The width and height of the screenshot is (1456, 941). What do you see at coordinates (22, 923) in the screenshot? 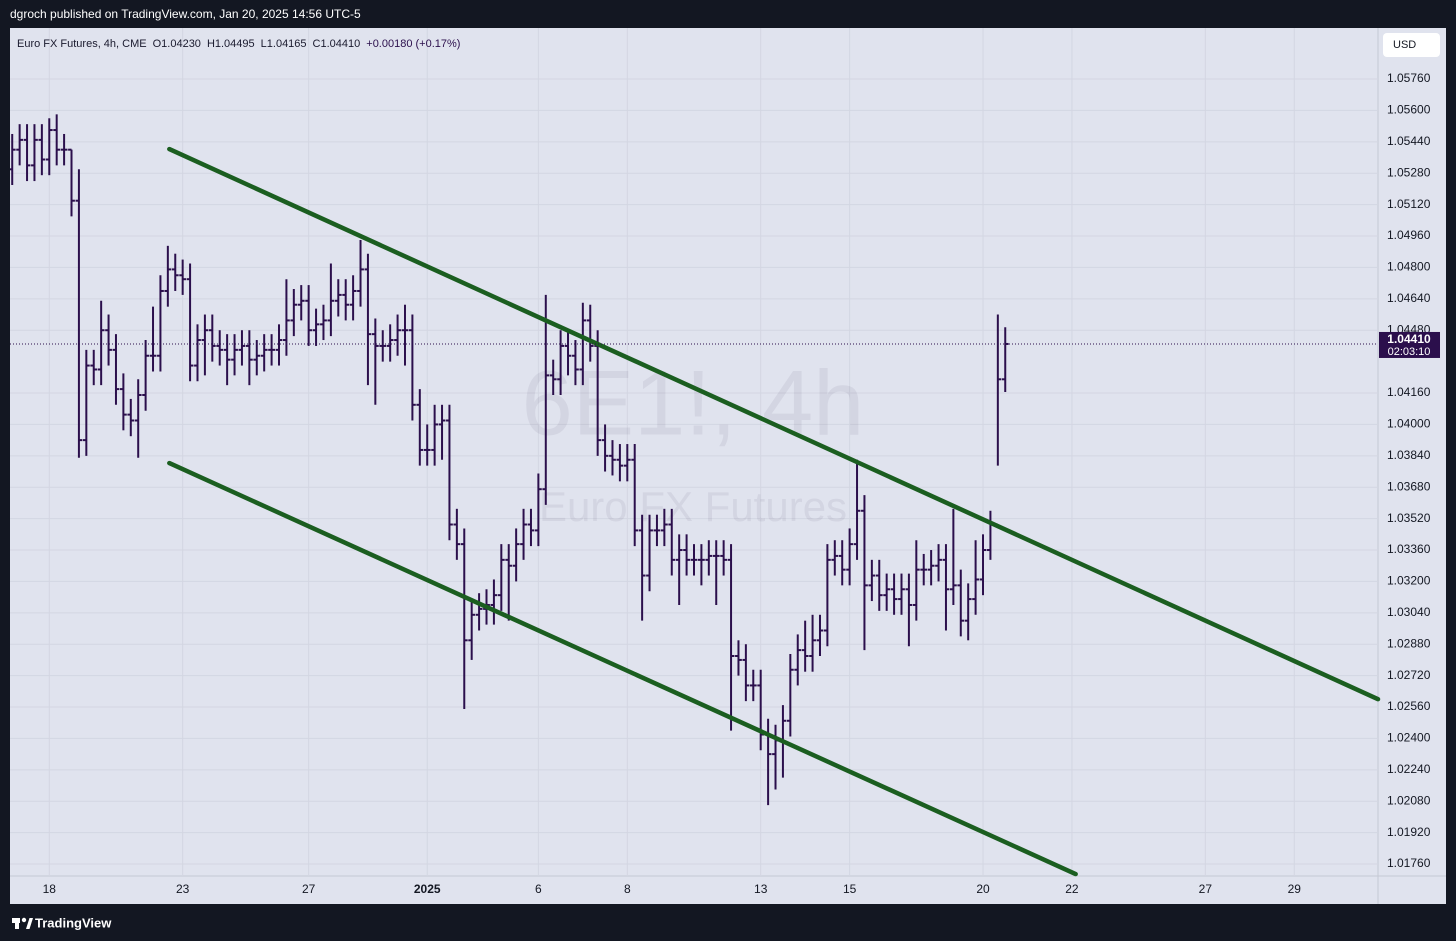
I see `tradingview-logo` at bounding box center [22, 923].